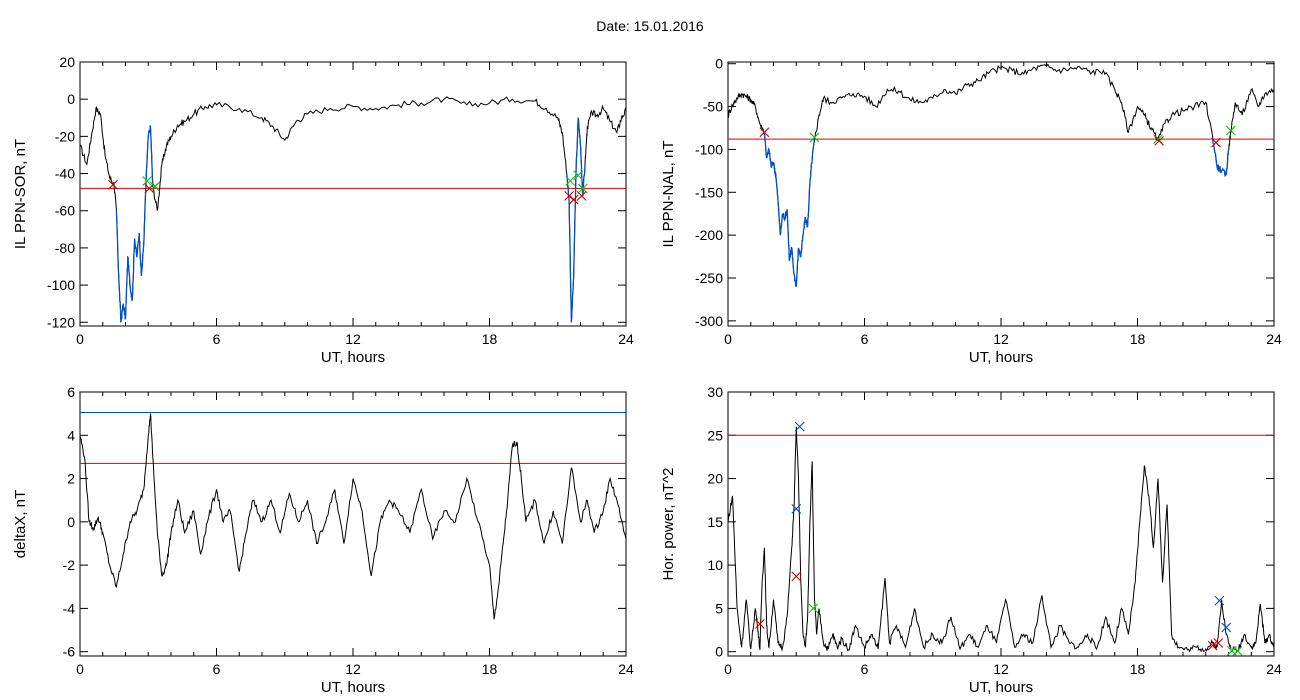  I want to click on y-tick-label: -6, so click(69, 652).